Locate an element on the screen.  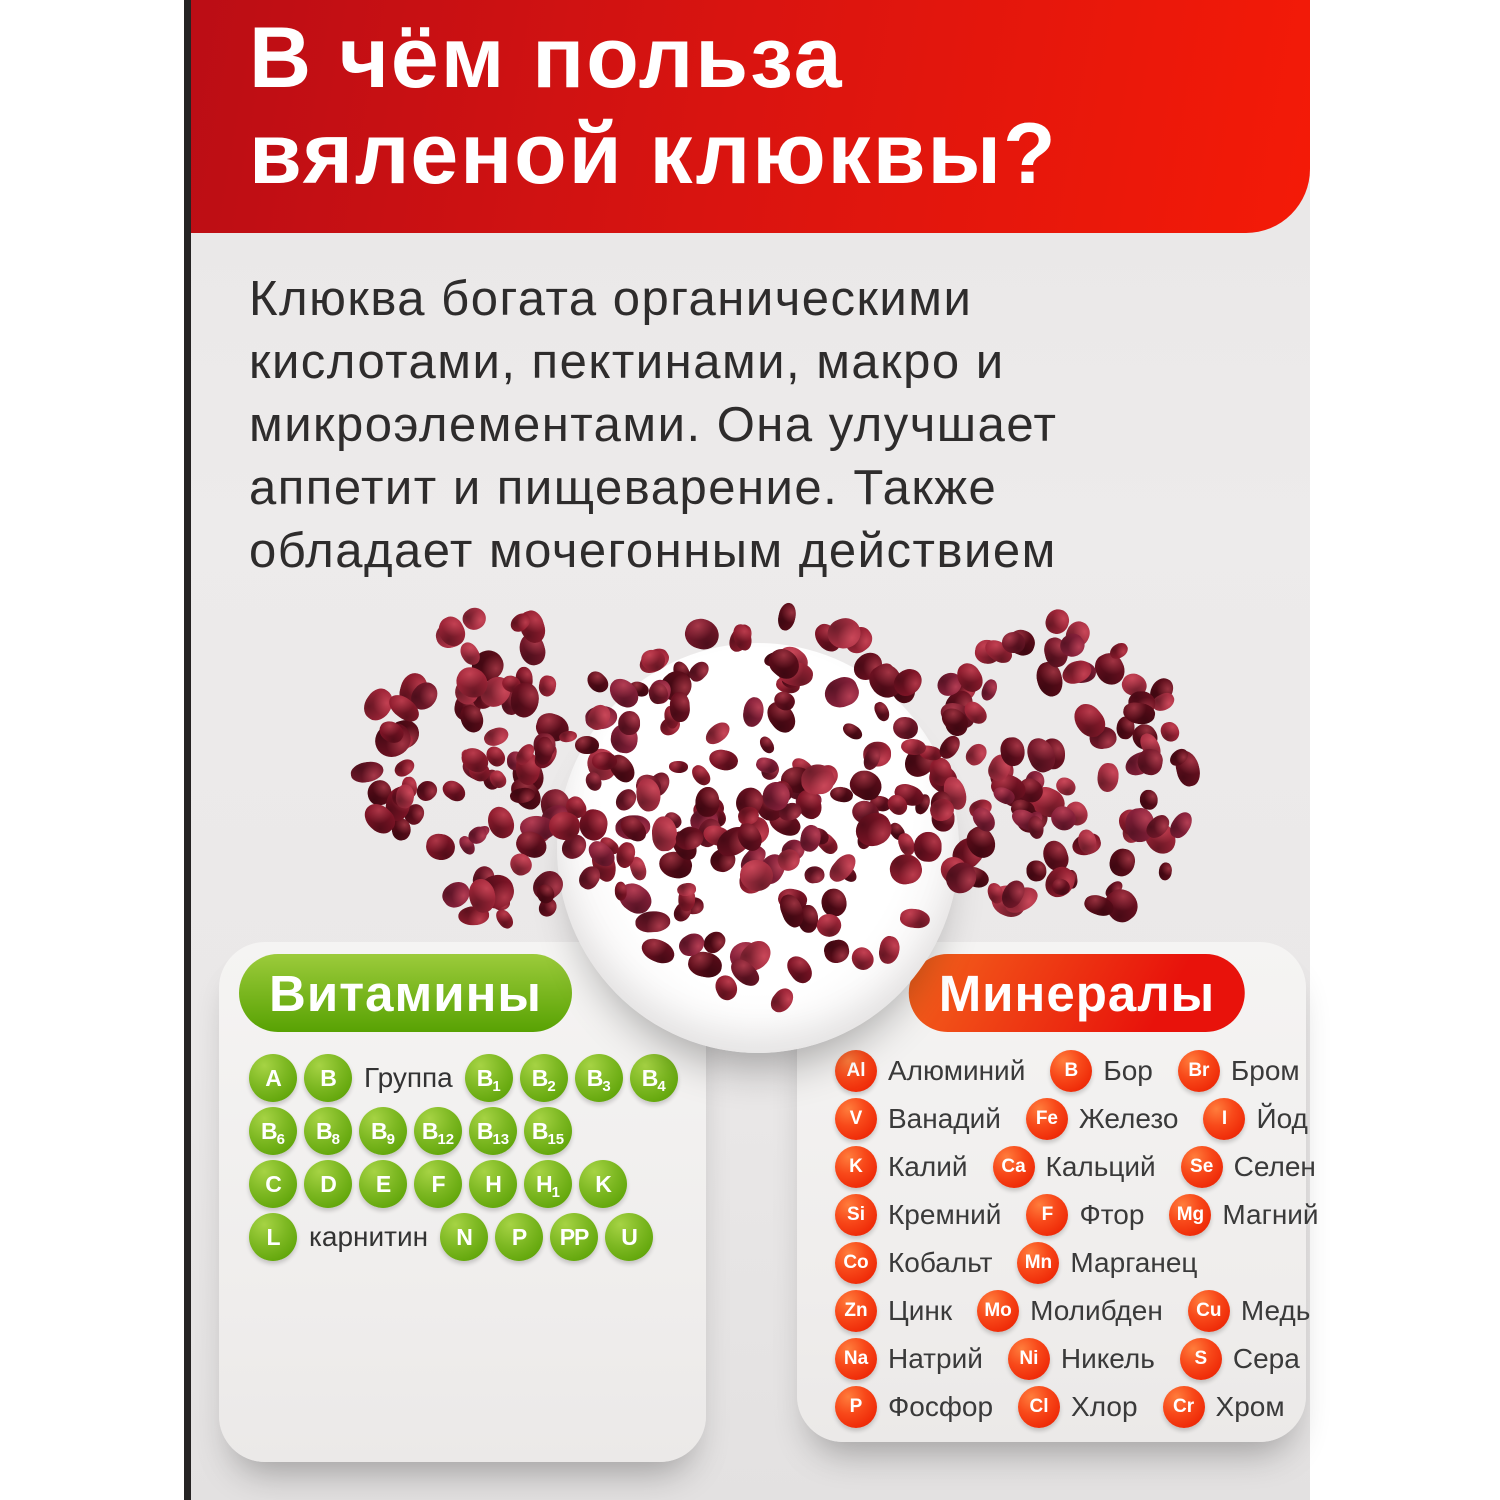
mineral-name: Бром is located at coordinates (1265, 1070).